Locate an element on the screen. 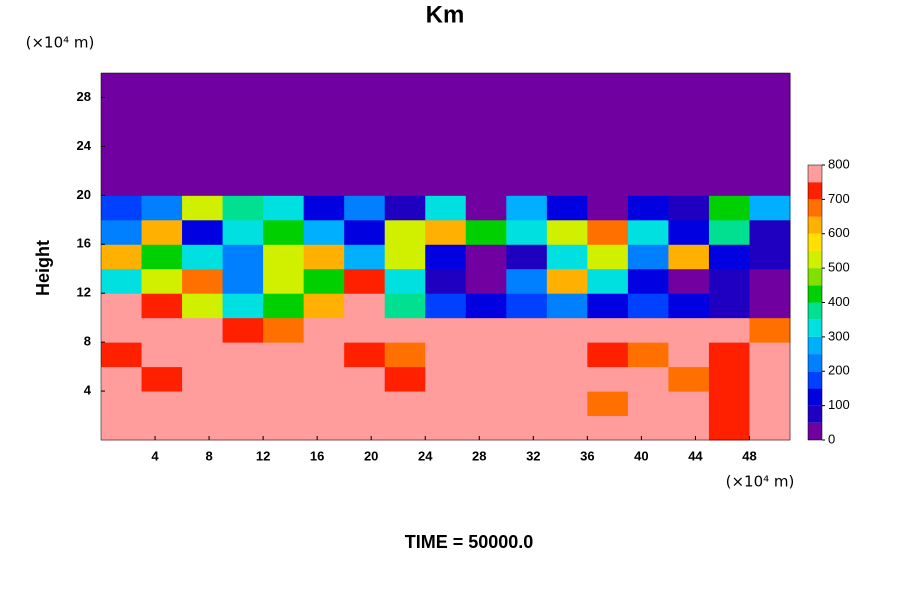 This screenshot has width=900, height=600. x-tick-label: 24 is located at coordinates (425, 455).